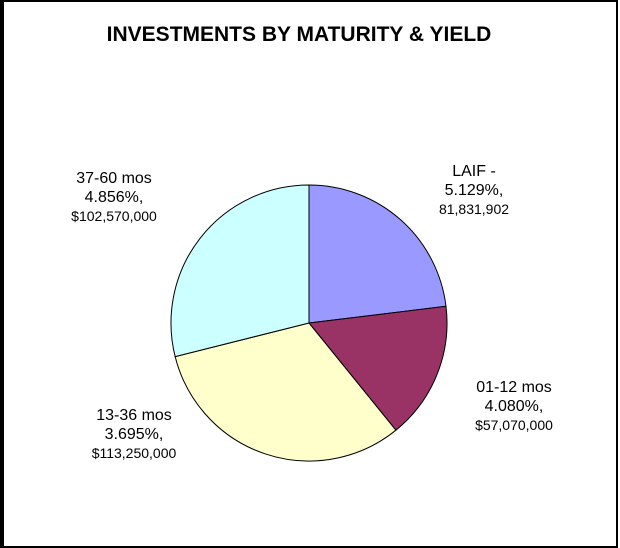 The width and height of the screenshot is (620, 548). What do you see at coordinates (134, 453) in the screenshot?
I see `label-line: $113,250,000` at bounding box center [134, 453].